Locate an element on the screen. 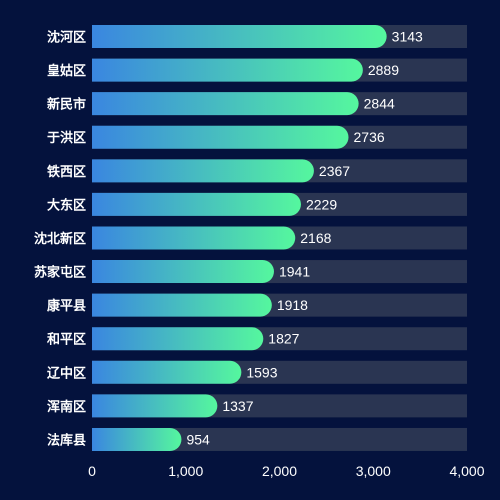 This screenshot has height=500, width=500. x-axis: 0 1,000 2,000 3,000 4,000 is located at coordinates (286, 471).